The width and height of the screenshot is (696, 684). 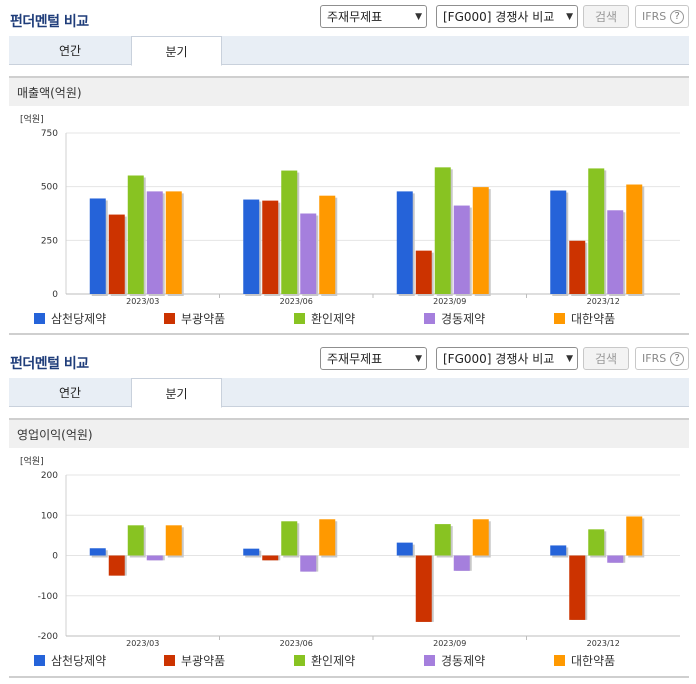 What do you see at coordinates (49, 134) in the screenshot?
I see `y-tick-label: 750` at bounding box center [49, 134].